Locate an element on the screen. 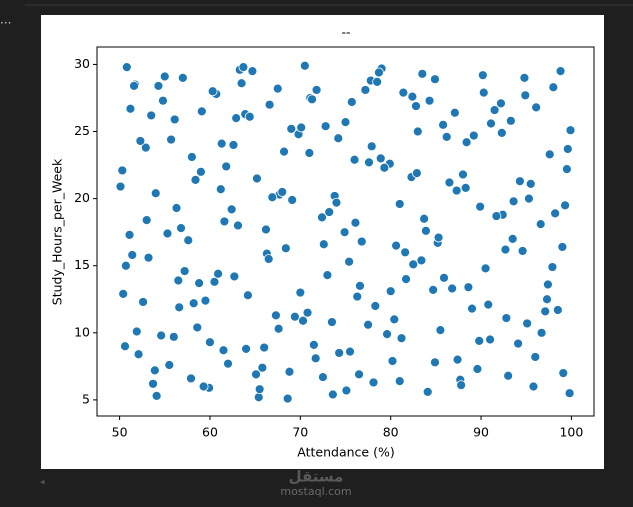 Image resolution: width=633 pixels, height=507 pixels. watermark-logo: مستقل is located at coordinates (316, 477).